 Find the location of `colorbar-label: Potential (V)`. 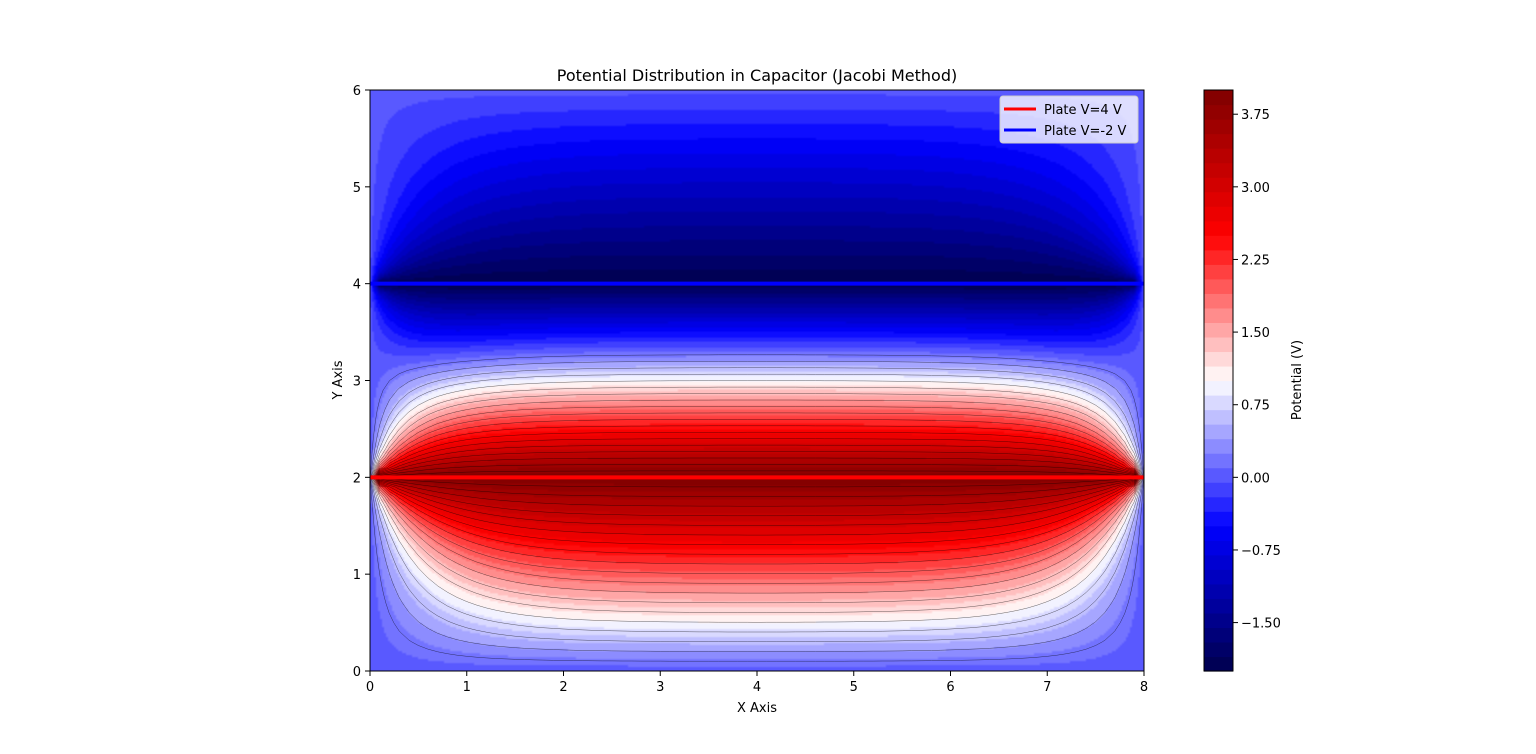

colorbar-label: Potential (V) is located at coordinates (1297, 380).